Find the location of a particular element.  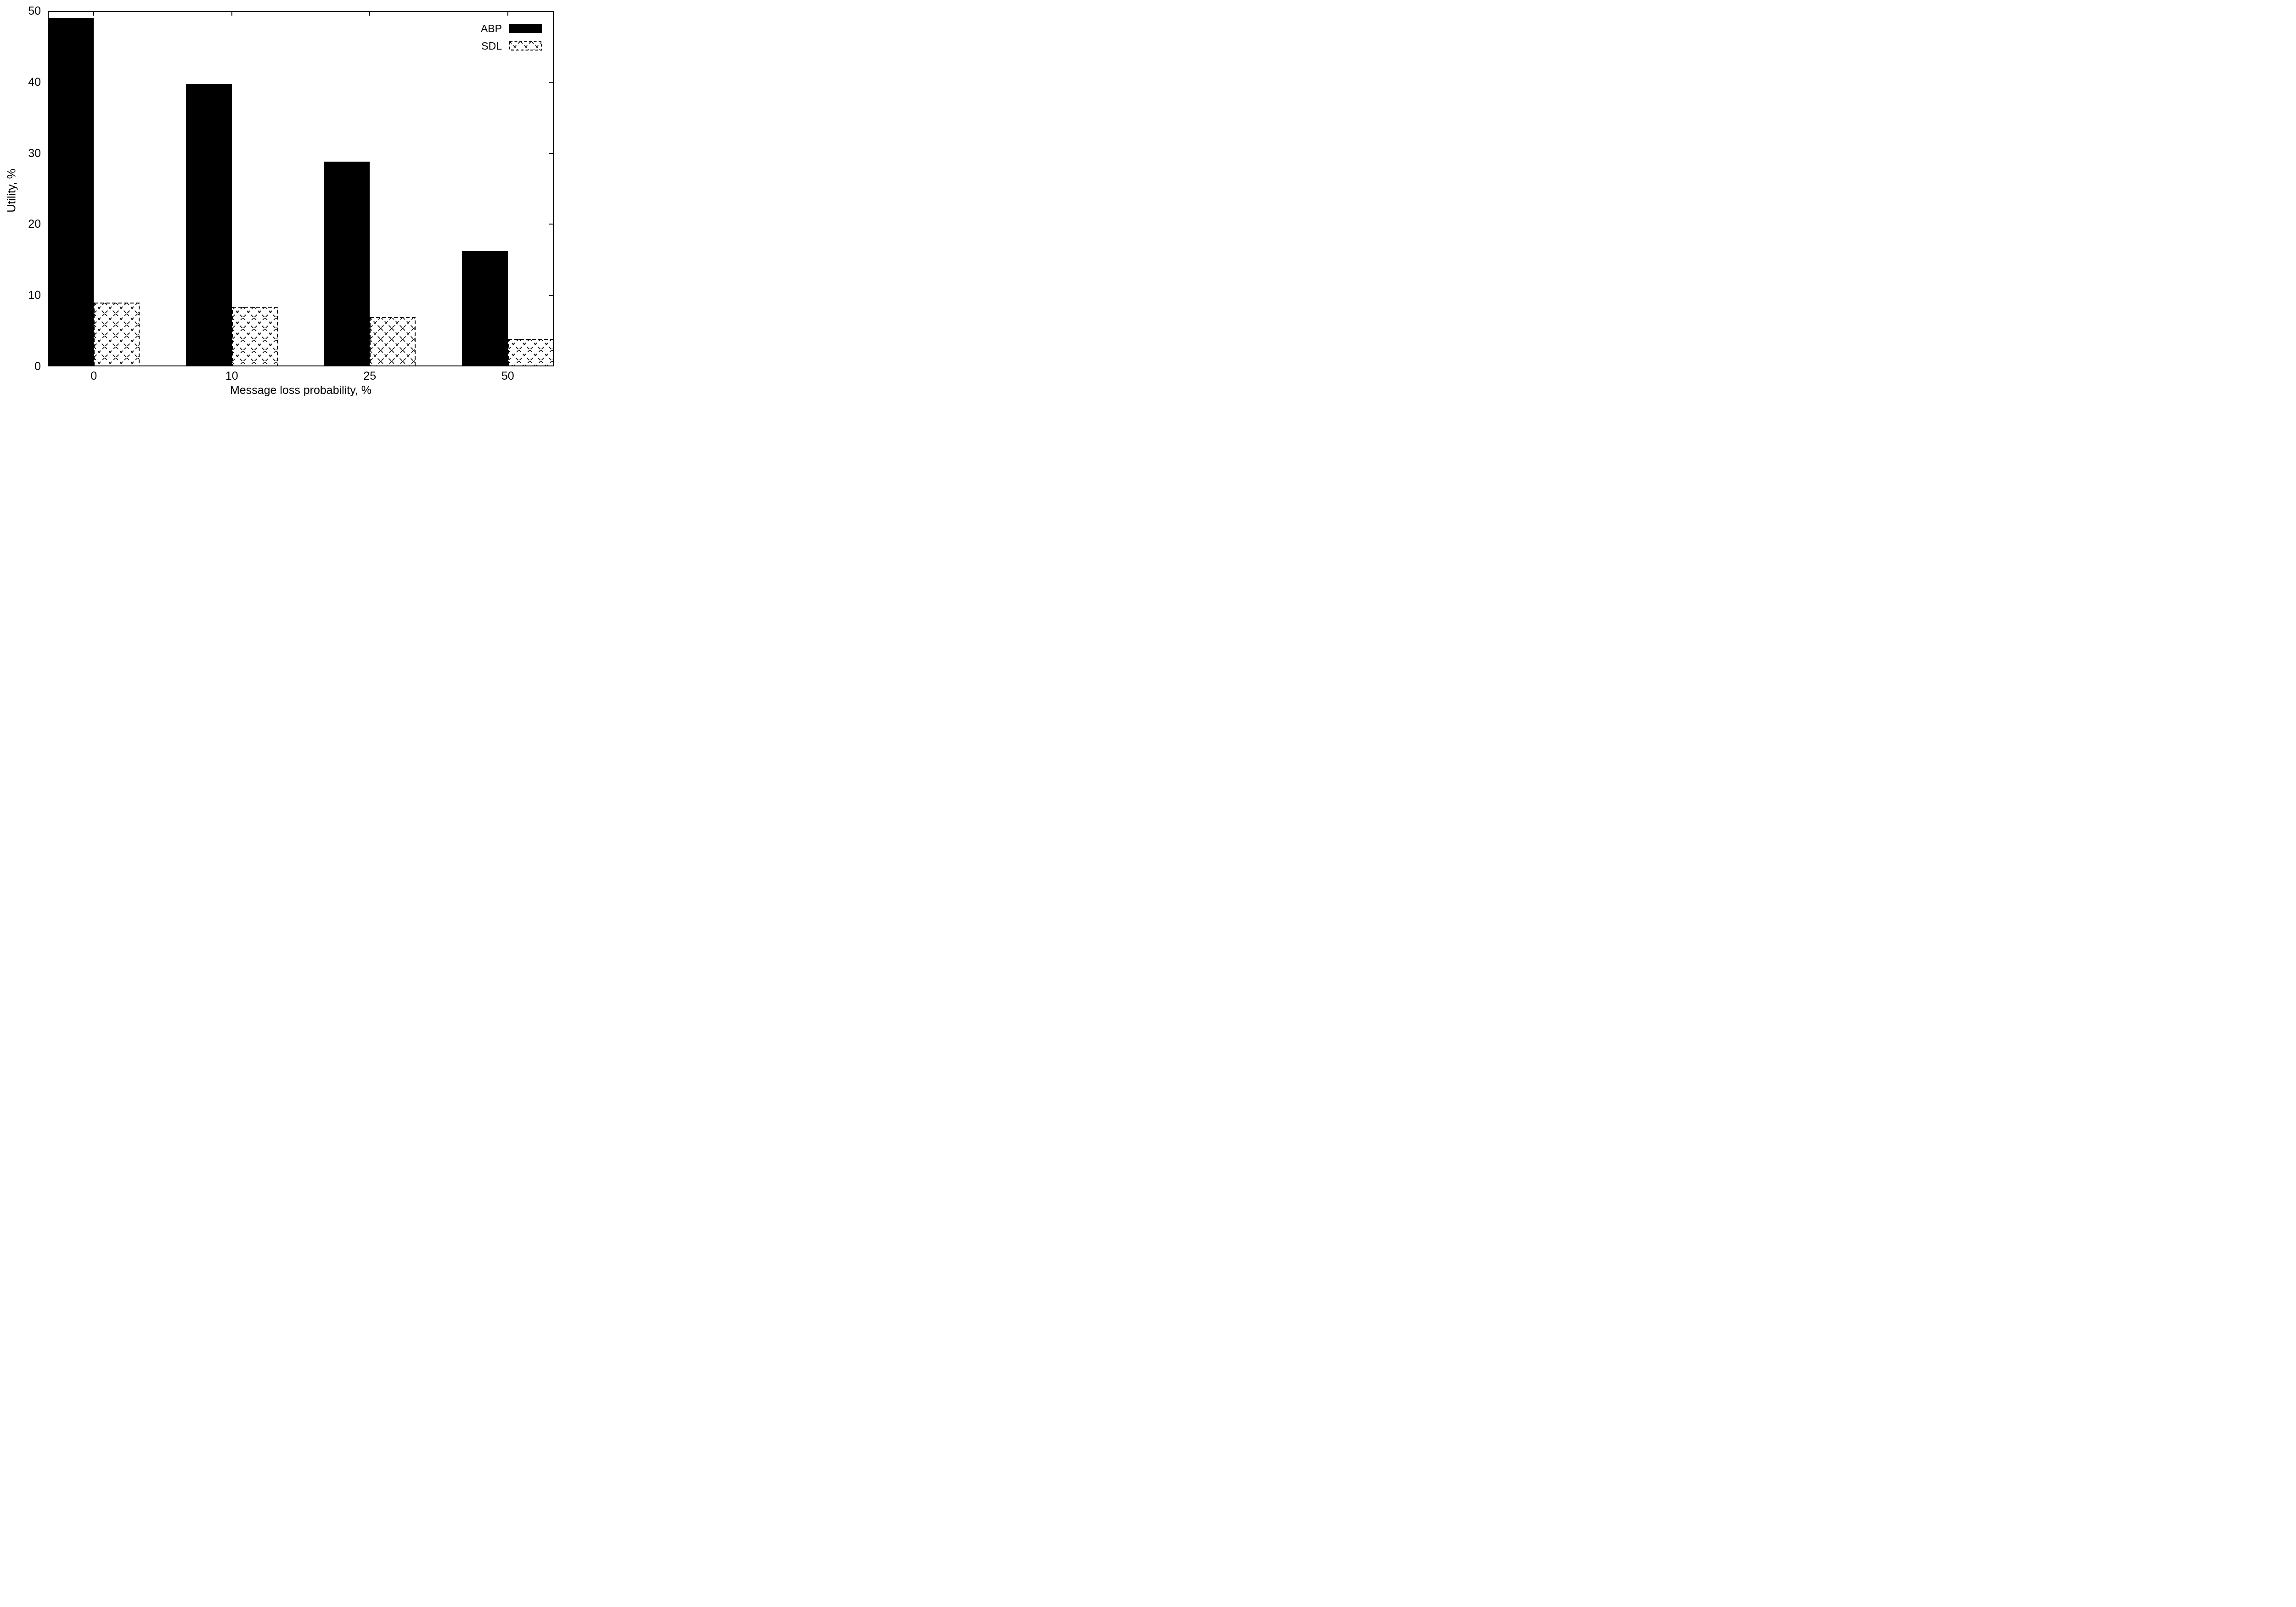

y-axis-title-text: Utility, % is located at coordinates (11, 191).